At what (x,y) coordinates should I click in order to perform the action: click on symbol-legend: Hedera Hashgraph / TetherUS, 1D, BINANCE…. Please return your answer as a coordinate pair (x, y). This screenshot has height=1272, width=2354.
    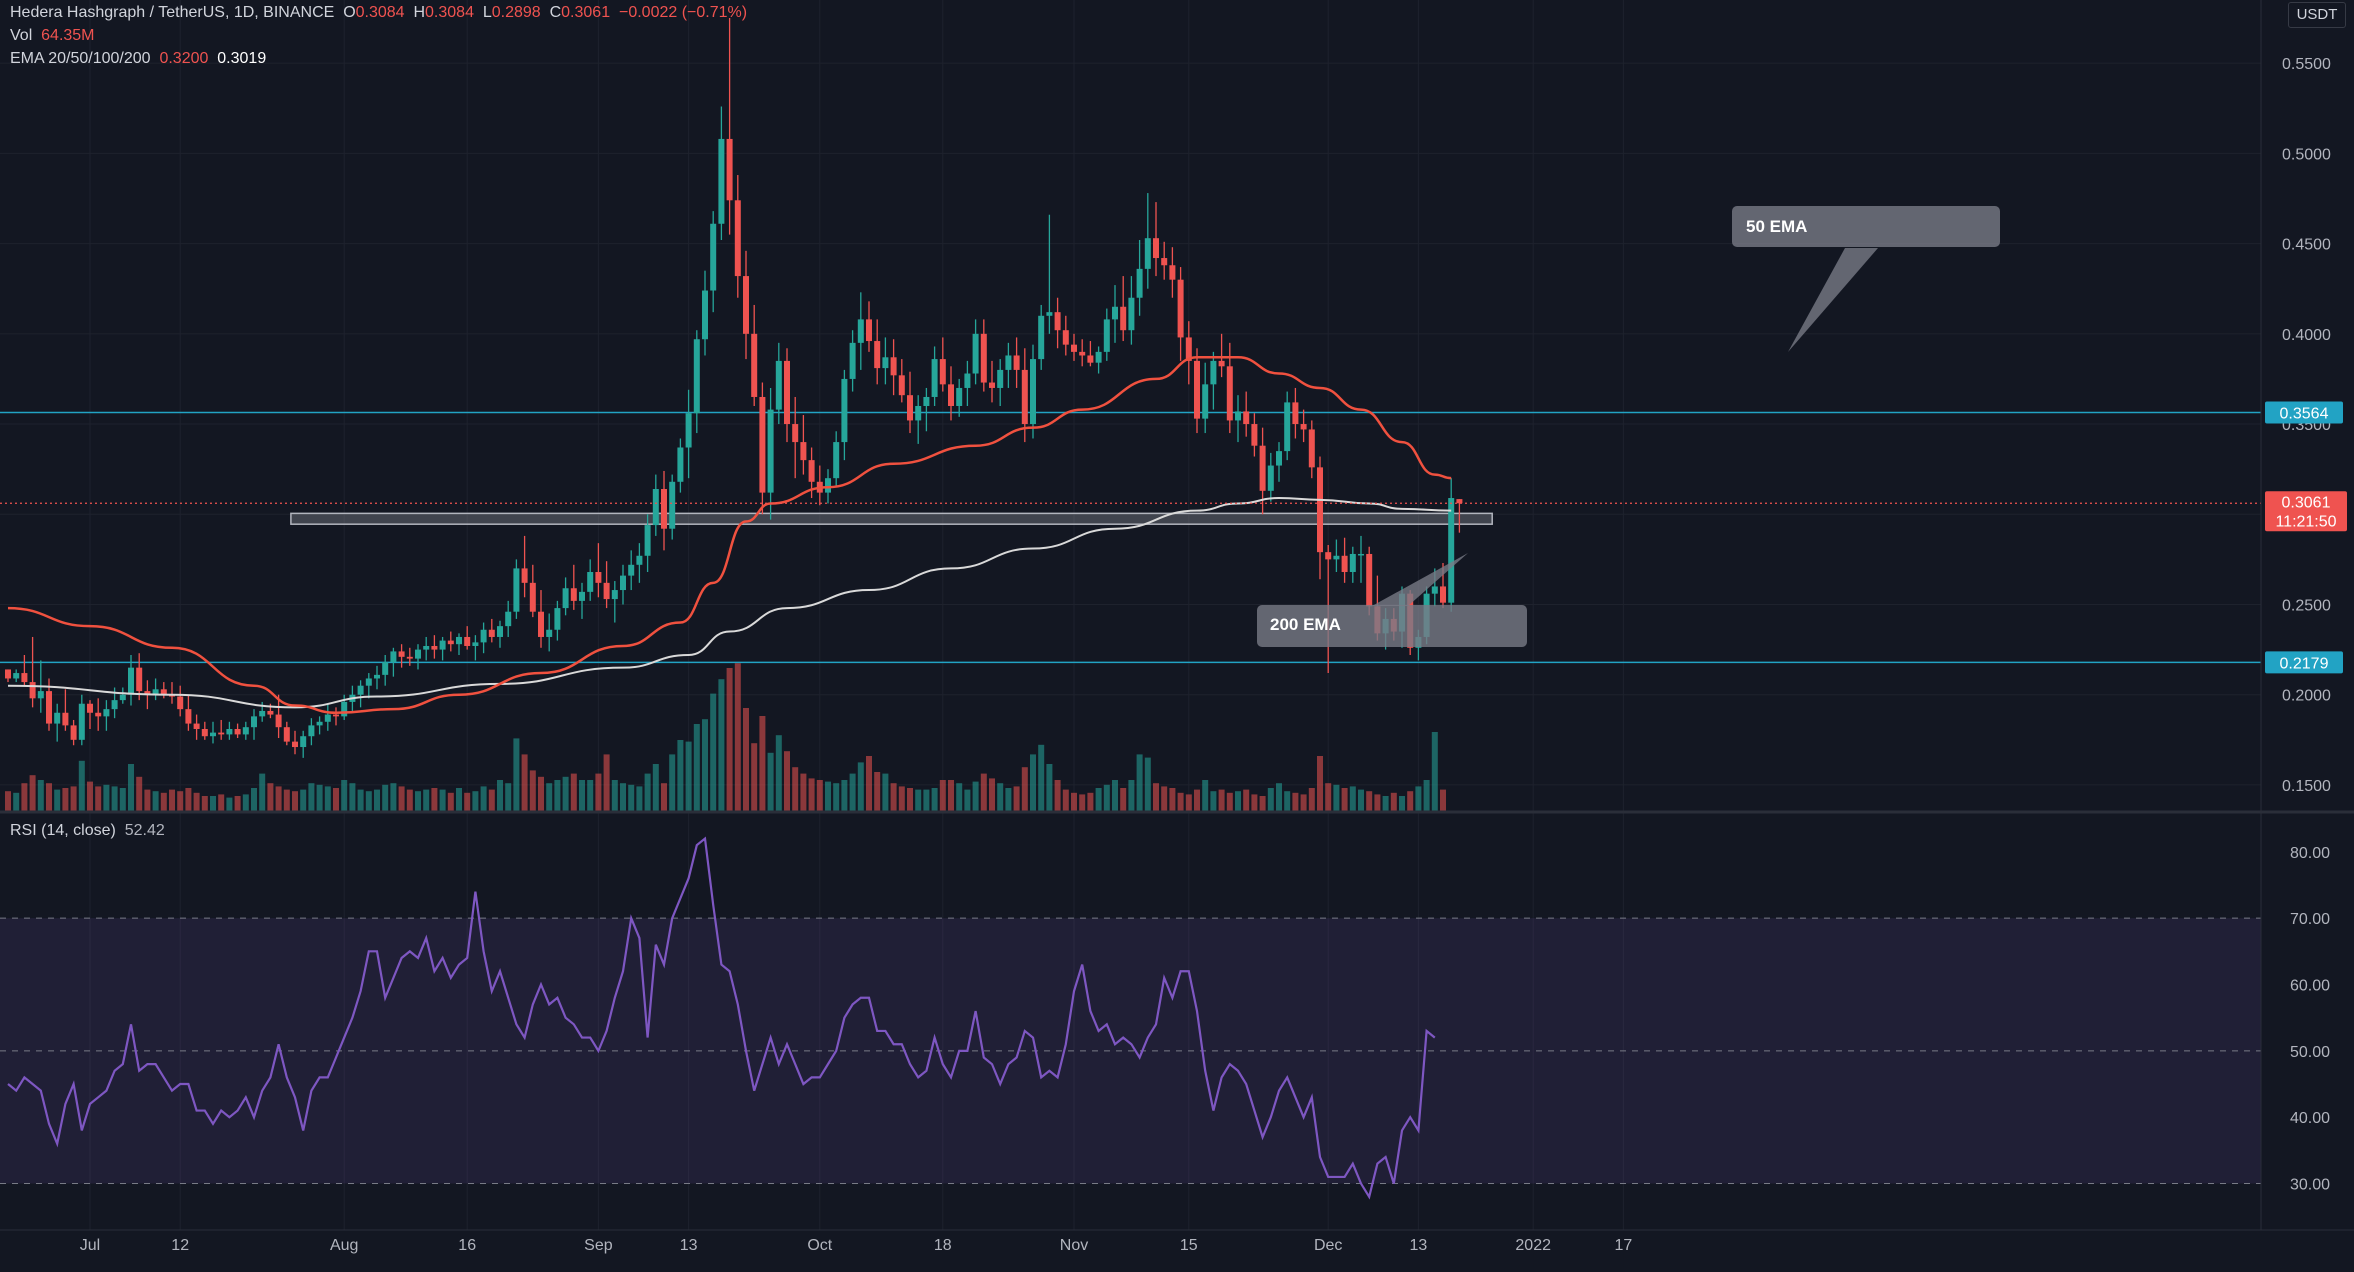
    Looking at the image, I should click on (378, 13).